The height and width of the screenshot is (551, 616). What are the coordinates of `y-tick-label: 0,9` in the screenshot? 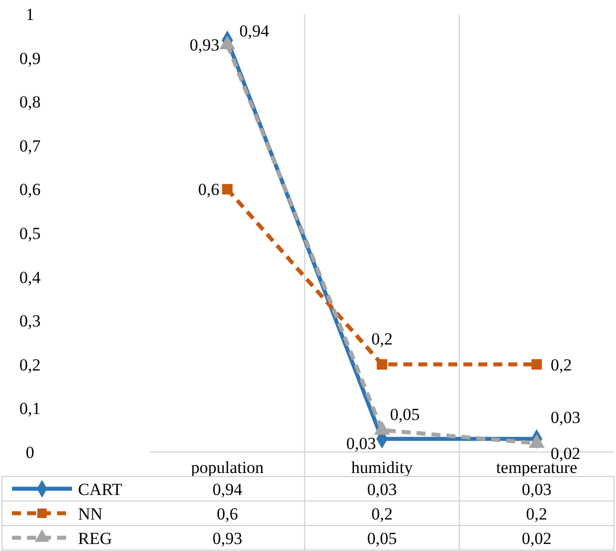 It's located at (30, 58).